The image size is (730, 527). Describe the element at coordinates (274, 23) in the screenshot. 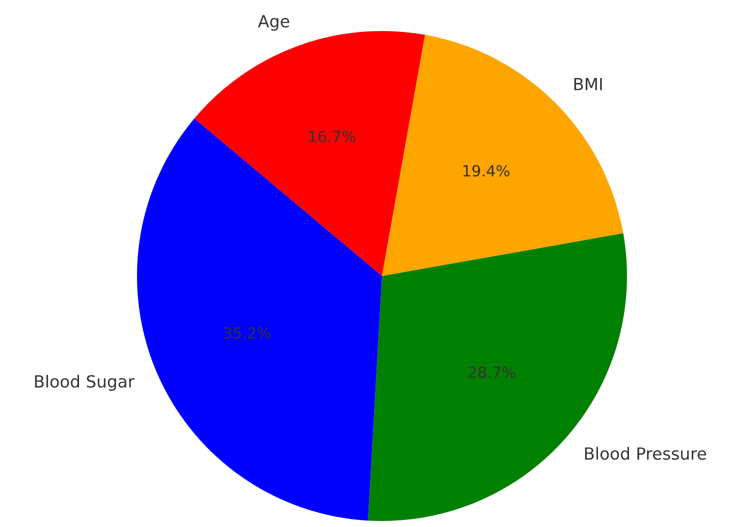

I see `slice-label: Age` at that location.